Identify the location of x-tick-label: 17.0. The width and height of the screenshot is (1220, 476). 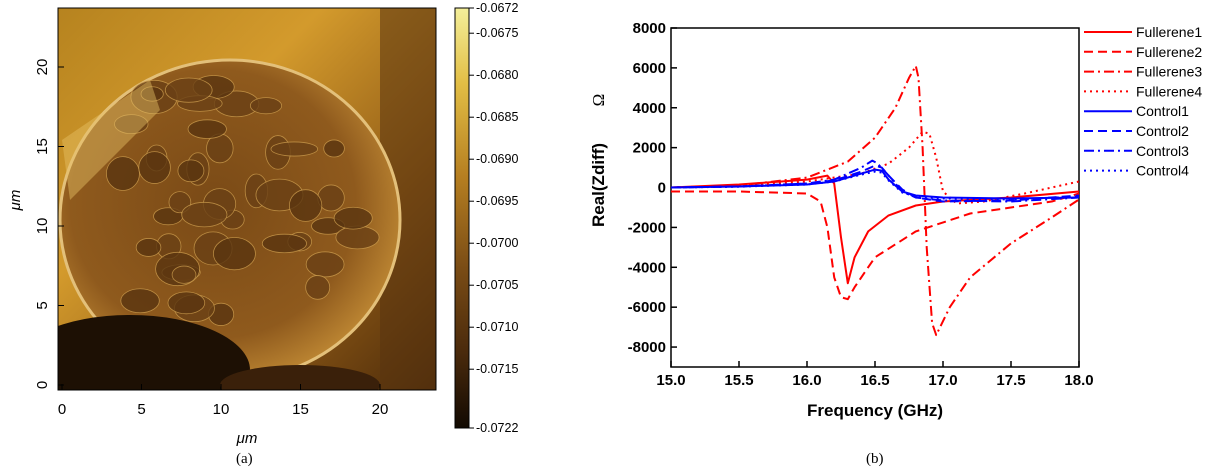
(942, 380).